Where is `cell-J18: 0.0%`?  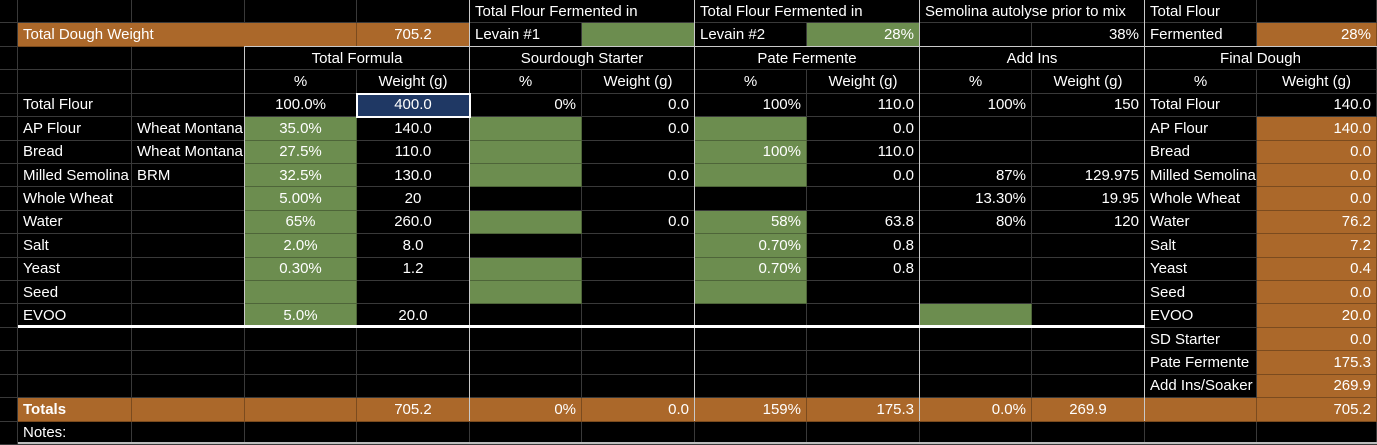 cell-J18: 0.0% is located at coordinates (976, 410).